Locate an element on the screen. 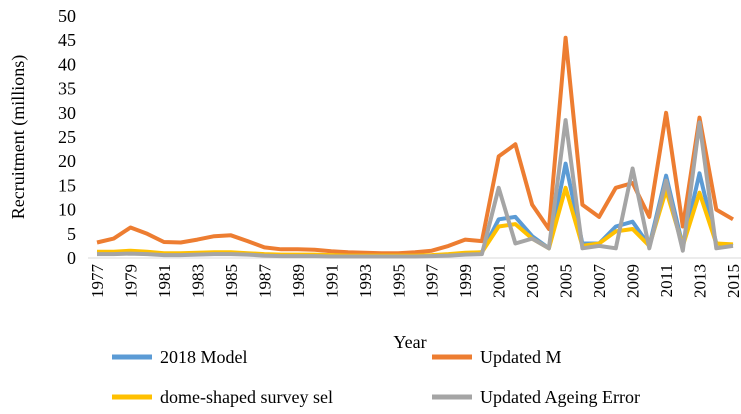  x-tick-label: 1977 is located at coordinates (97, 281).